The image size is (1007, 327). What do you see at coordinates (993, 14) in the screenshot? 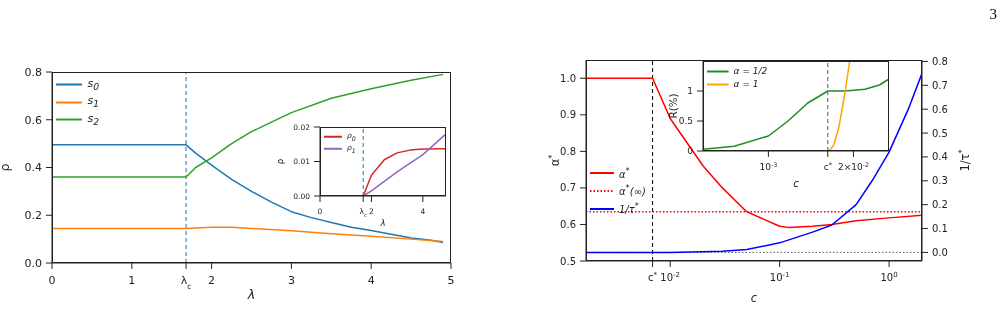
I see `text: 3` at bounding box center [993, 14].